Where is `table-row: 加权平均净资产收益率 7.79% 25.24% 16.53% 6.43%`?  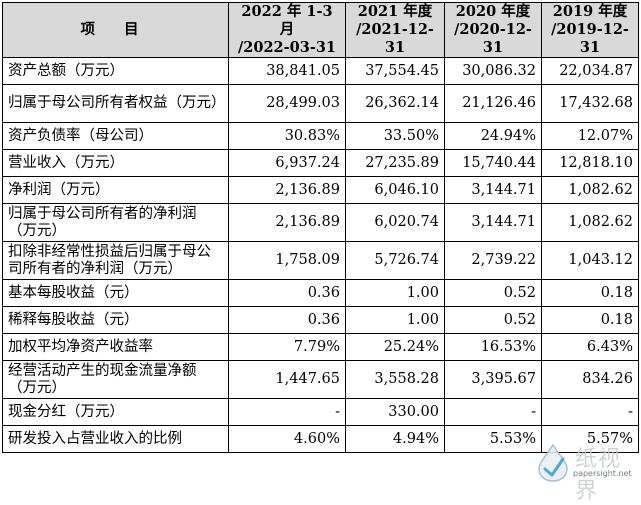 table-row: 加权平均净资产收益率 7.79% 25.24% 16.53% 6.43% is located at coordinates (320, 347).